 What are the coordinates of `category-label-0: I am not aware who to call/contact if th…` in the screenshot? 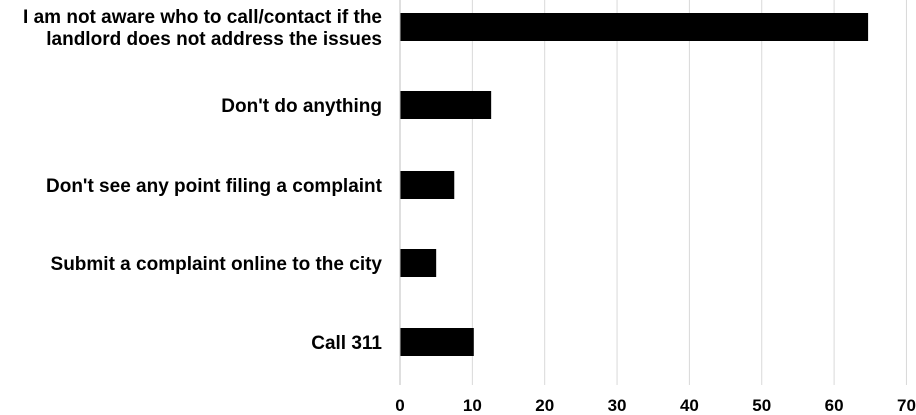 It's located at (202, 28).